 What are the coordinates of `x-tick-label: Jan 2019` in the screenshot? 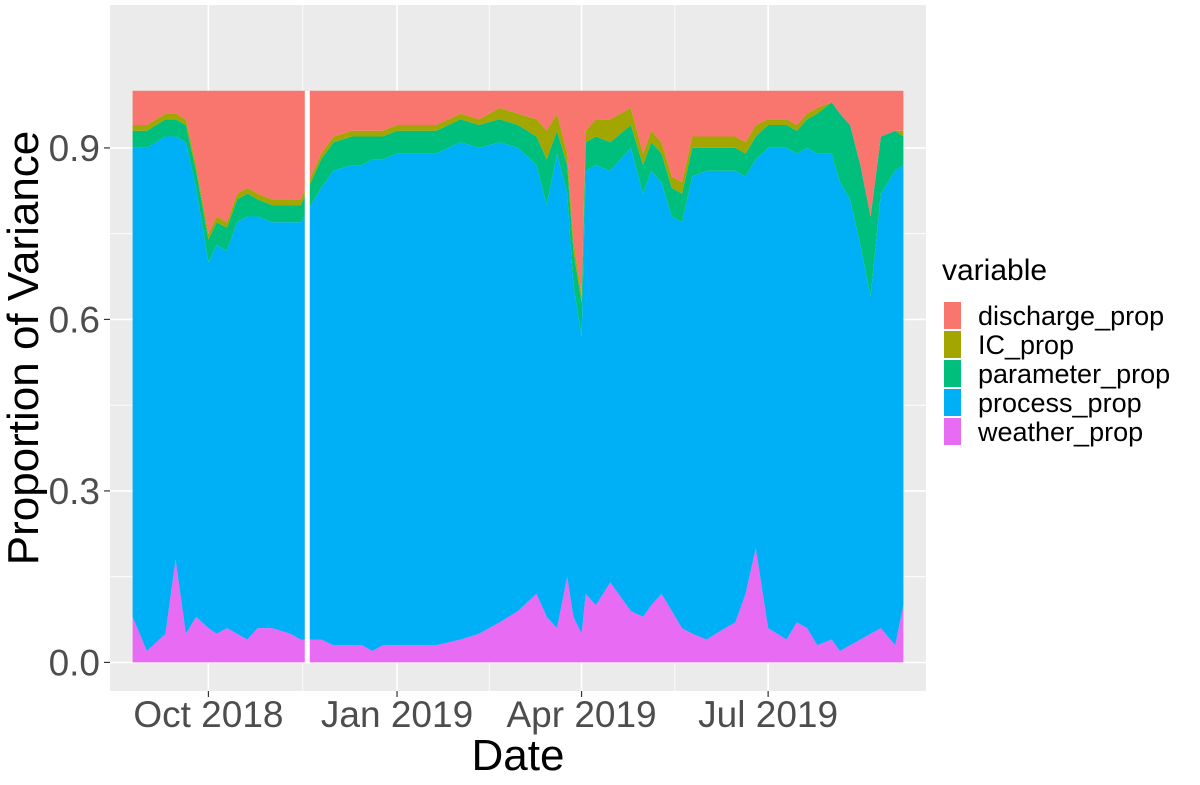 It's located at (397, 714).